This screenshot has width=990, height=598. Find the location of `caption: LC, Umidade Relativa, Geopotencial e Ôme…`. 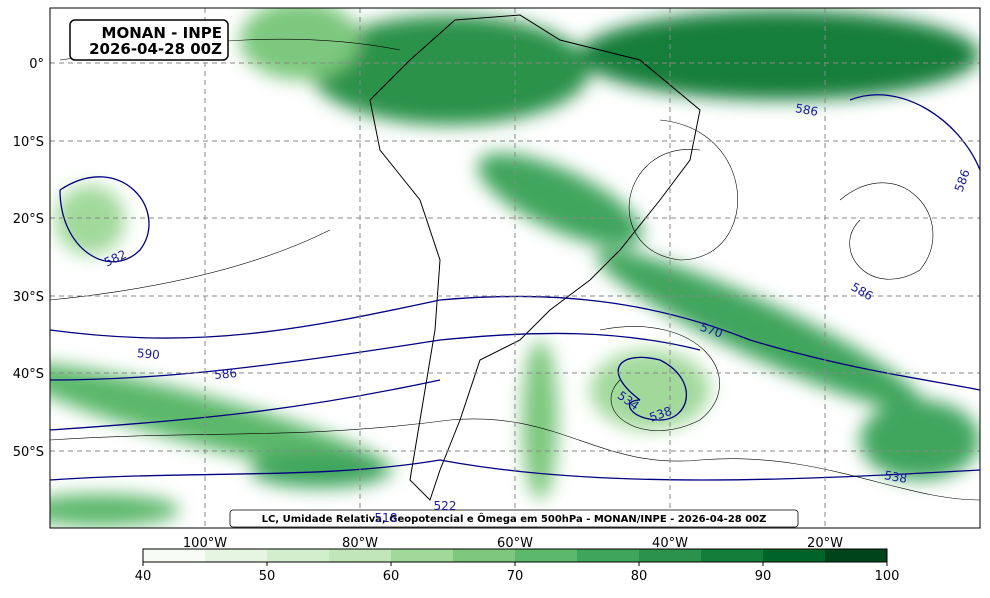

caption: LC, Umidade Relativa, Geopotencial e Ôme… is located at coordinates (514, 518).